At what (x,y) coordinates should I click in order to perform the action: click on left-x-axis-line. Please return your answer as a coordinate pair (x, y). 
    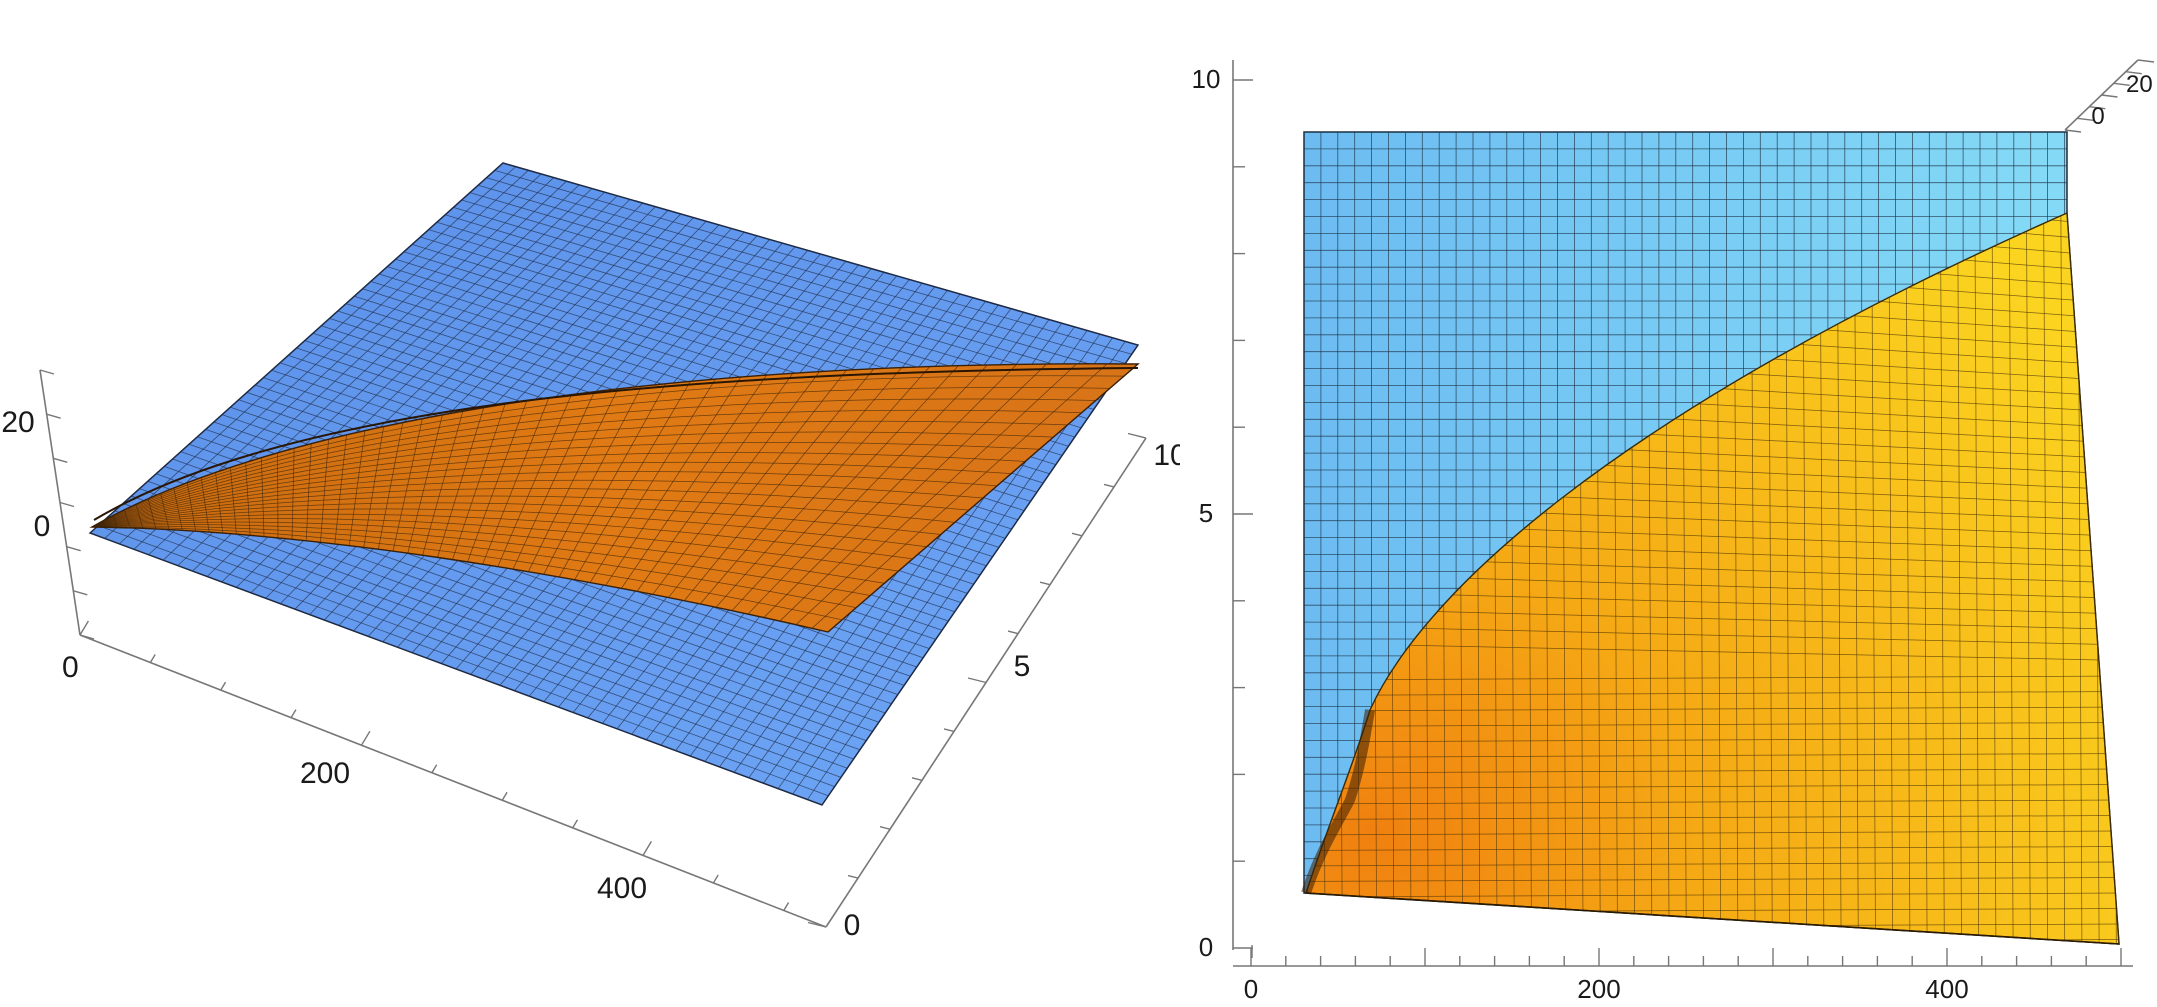
    Looking at the image, I should click on (453, 781).